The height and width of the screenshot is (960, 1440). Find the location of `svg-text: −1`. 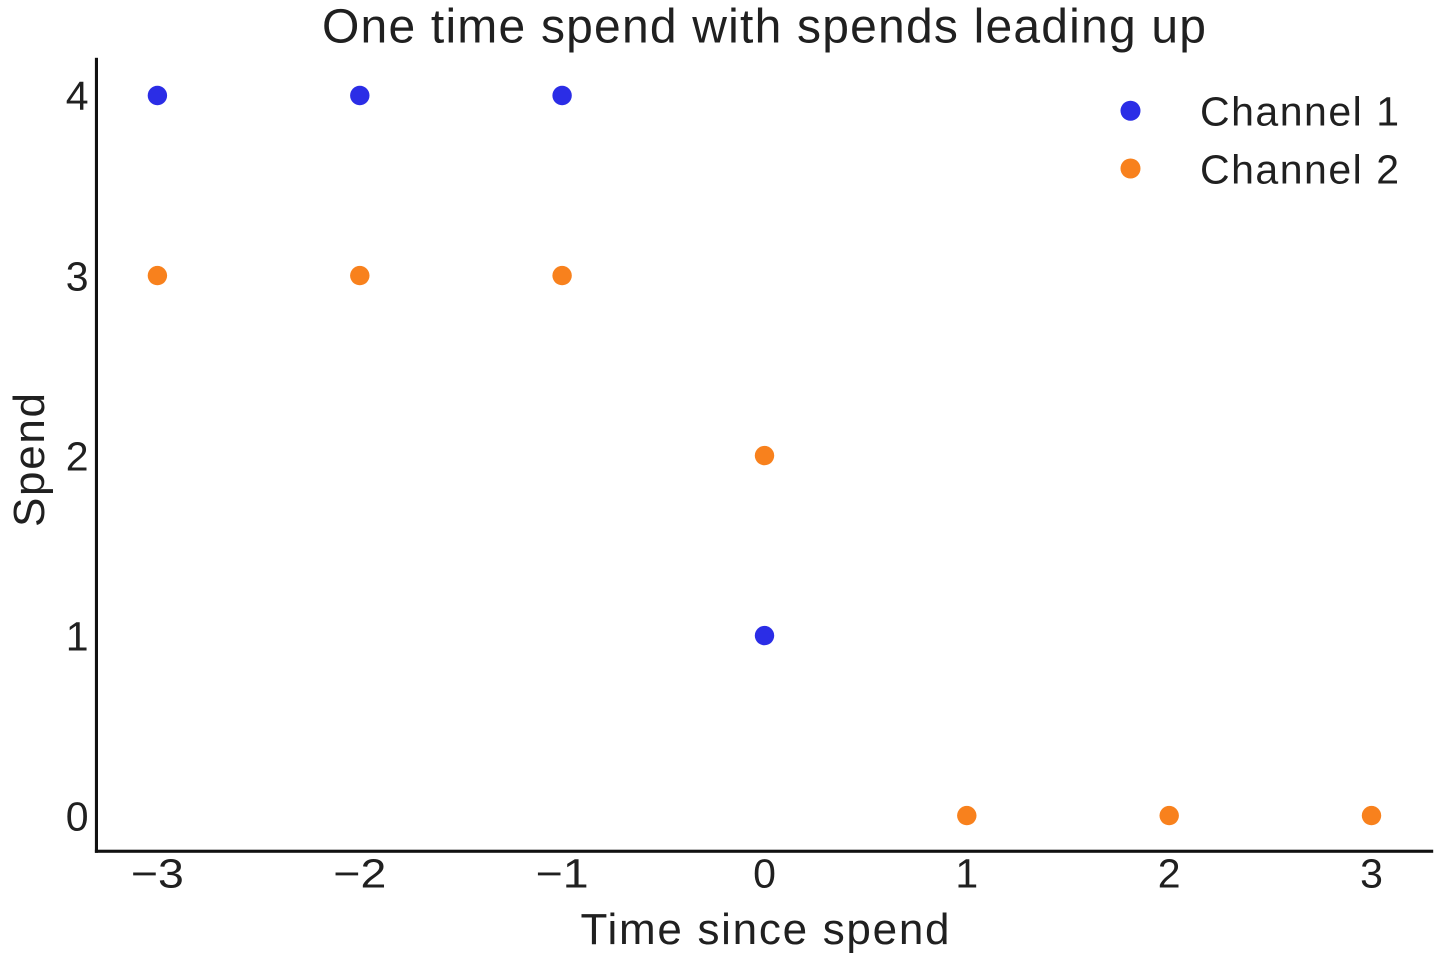

svg-text: −1 is located at coordinates (562, 874).